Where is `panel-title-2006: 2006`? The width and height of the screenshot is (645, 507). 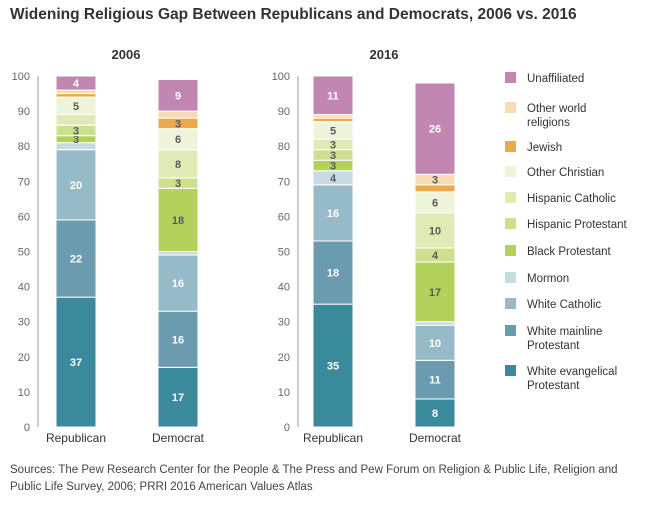
panel-title-2006: 2006 is located at coordinates (126, 54).